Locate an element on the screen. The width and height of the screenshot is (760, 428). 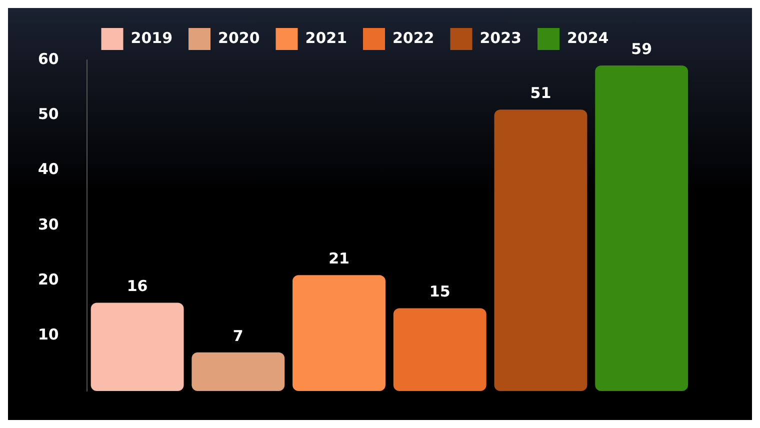
y-tick-label: 50 is located at coordinates (48, 114).